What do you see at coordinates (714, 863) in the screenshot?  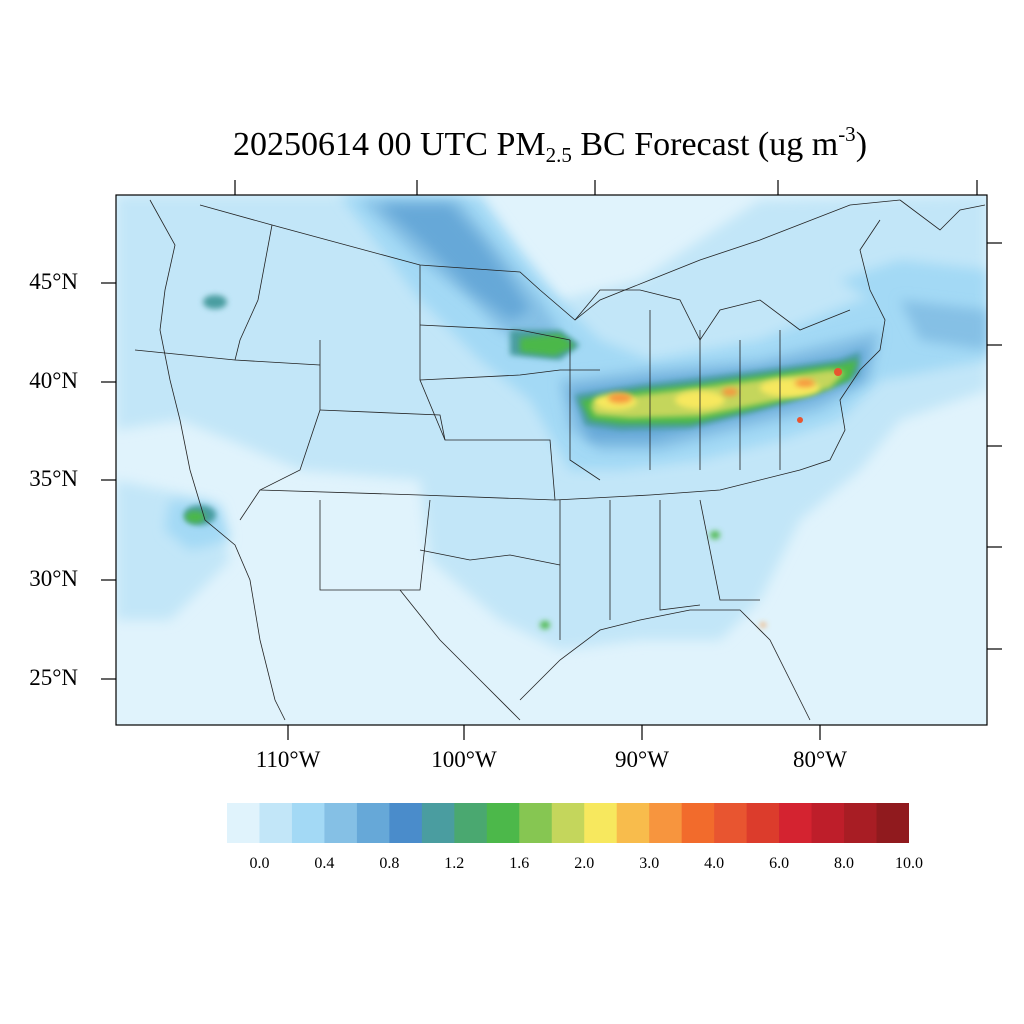 I see `colorbar-label: 4.0` at bounding box center [714, 863].